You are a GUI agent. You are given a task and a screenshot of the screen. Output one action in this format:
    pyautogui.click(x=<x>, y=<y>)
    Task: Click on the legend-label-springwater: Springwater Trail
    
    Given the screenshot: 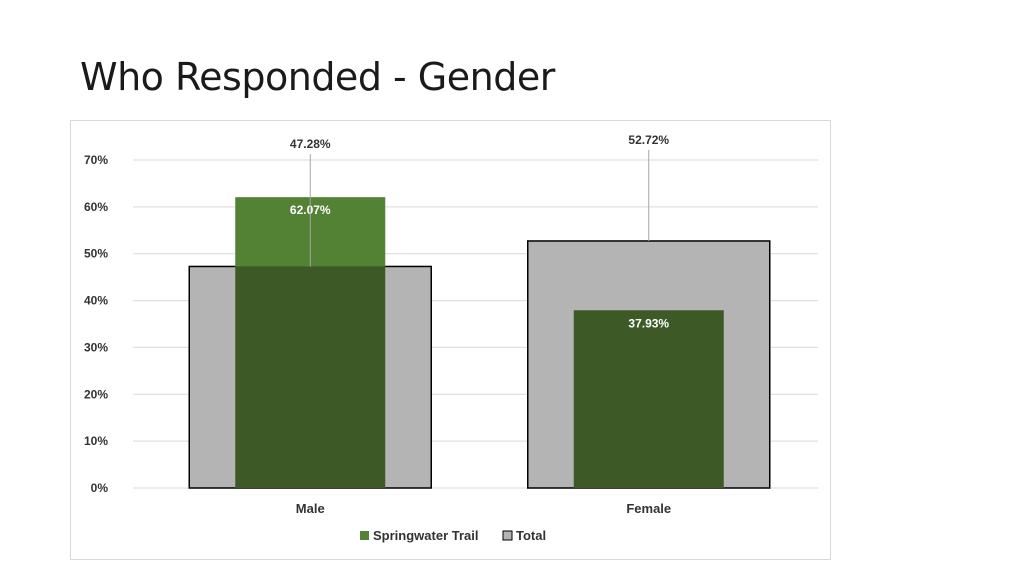 What is the action you would take?
    pyautogui.click(x=425, y=535)
    